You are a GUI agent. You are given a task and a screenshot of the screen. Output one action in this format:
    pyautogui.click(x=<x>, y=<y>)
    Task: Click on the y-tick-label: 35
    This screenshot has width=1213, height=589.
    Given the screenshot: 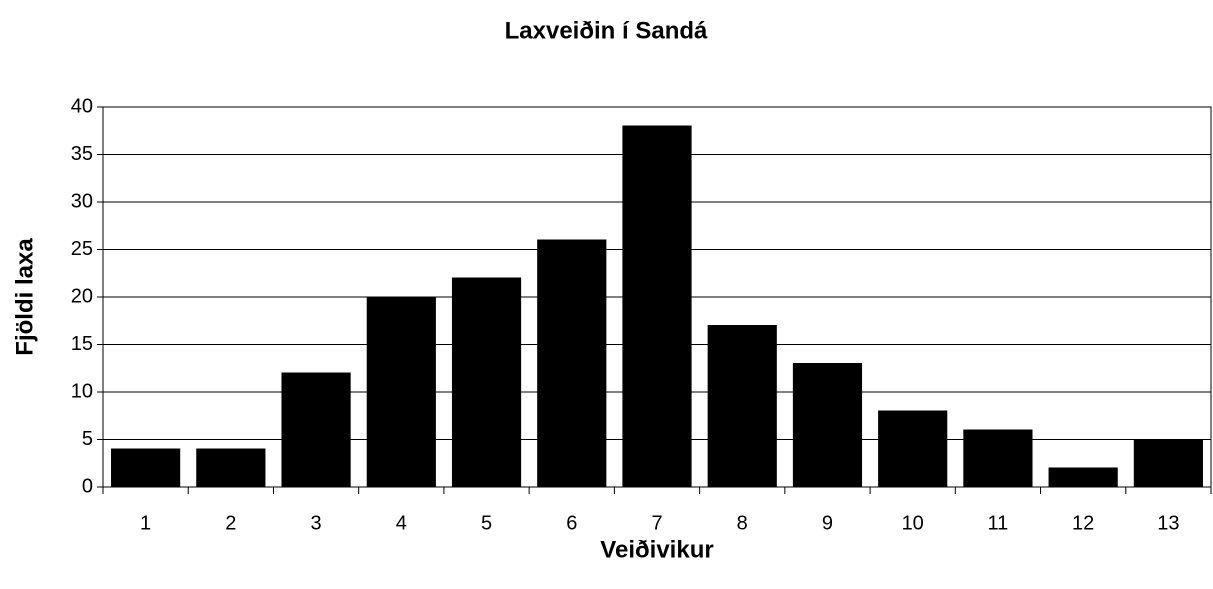 What is the action you would take?
    pyautogui.click(x=82, y=154)
    